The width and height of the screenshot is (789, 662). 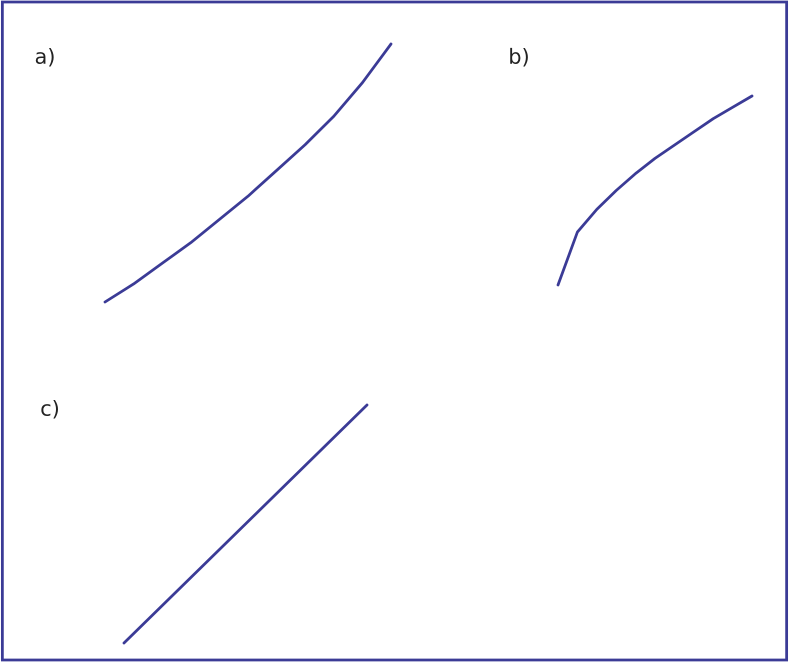 What do you see at coordinates (45, 57) in the screenshot?
I see `chart-title: a)` at bounding box center [45, 57].